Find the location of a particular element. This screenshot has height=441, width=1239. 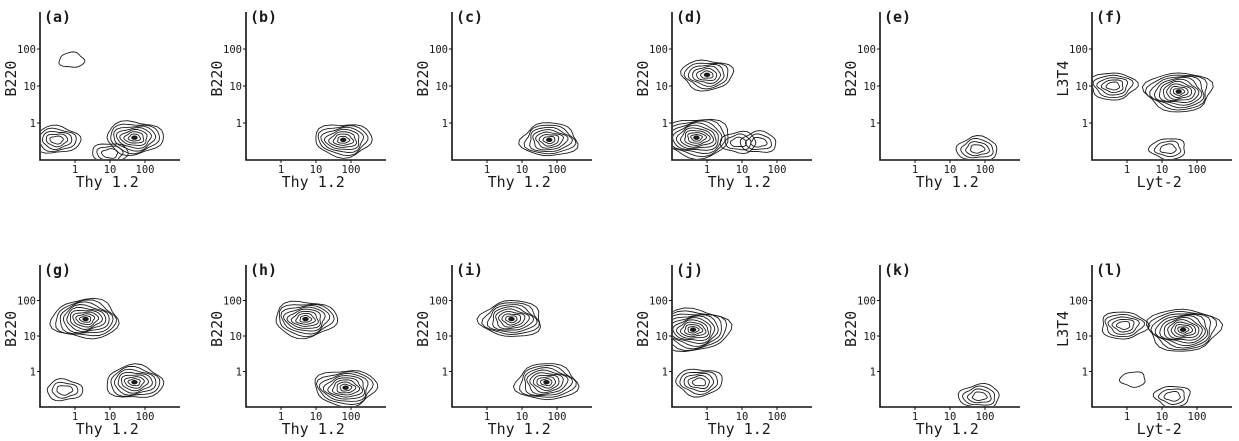

x-axis-title: Lyt-2 is located at coordinates (1159, 182).